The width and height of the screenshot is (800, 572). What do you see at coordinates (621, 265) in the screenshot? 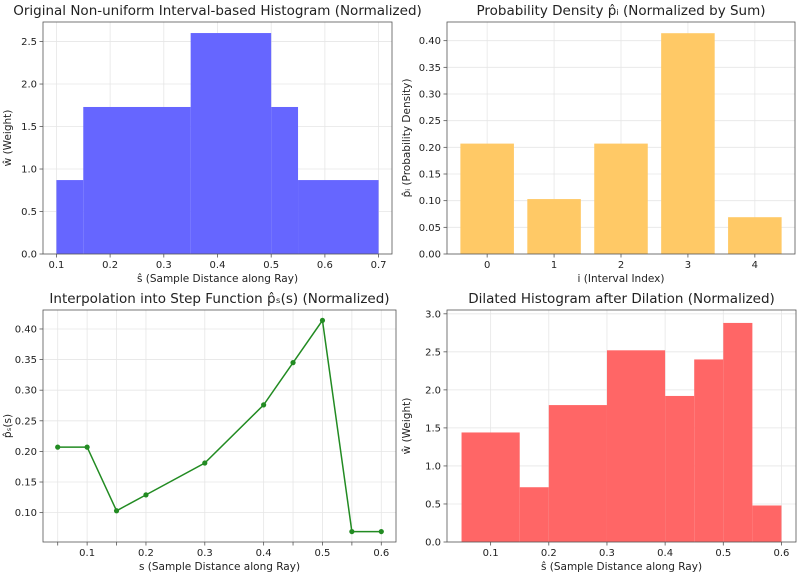
I see `x-tick-label: 2` at bounding box center [621, 265].